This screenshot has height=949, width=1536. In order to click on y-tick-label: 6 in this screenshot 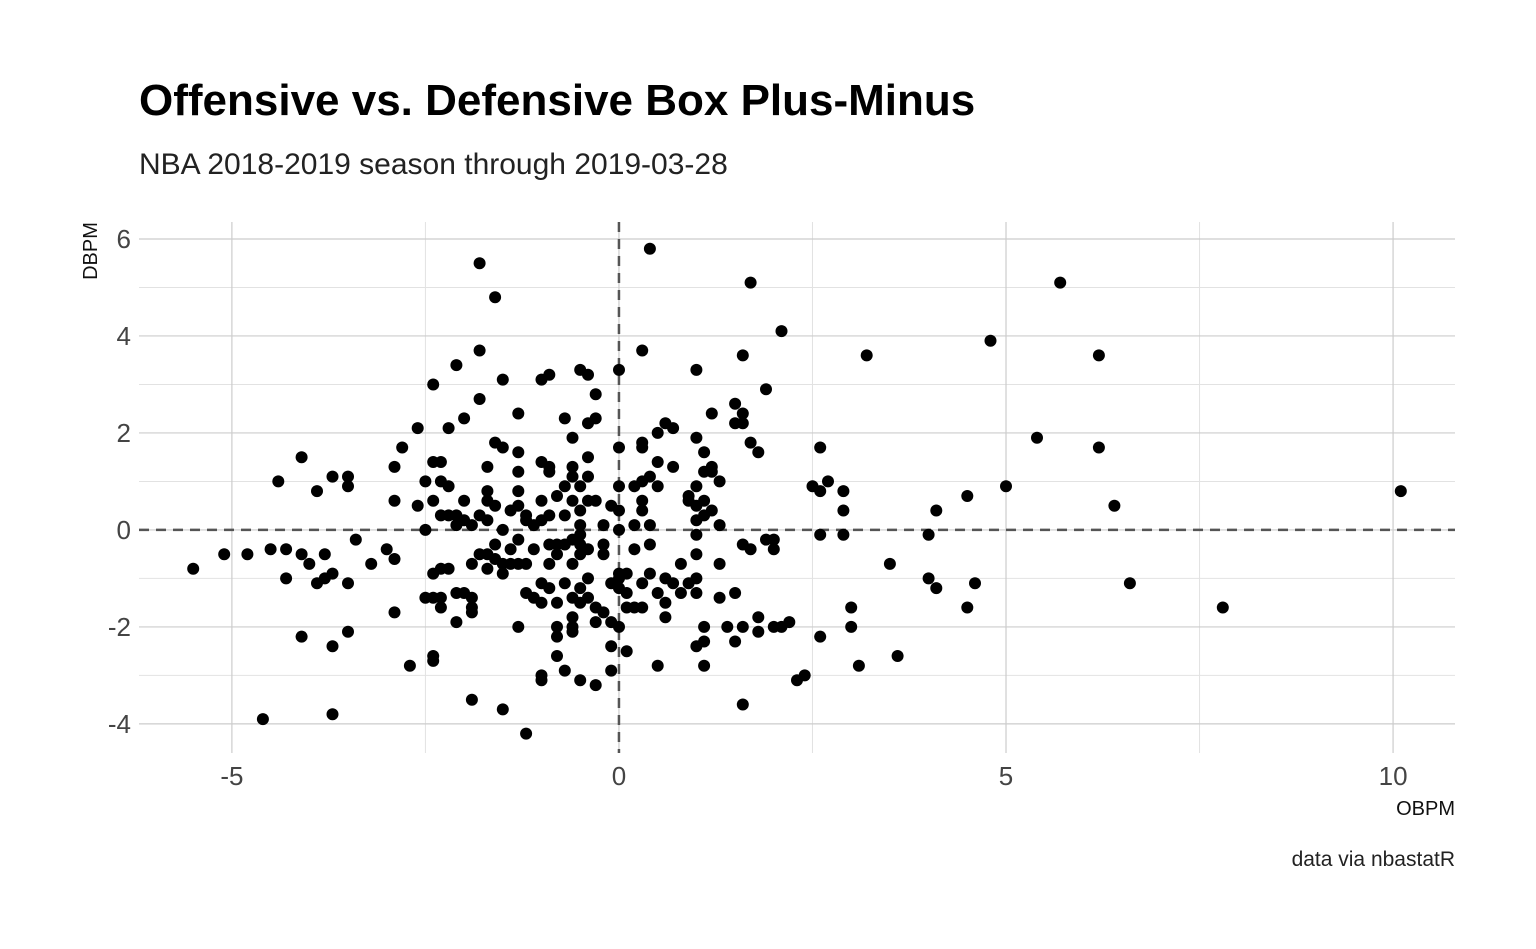, I will do `click(124, 239)`.